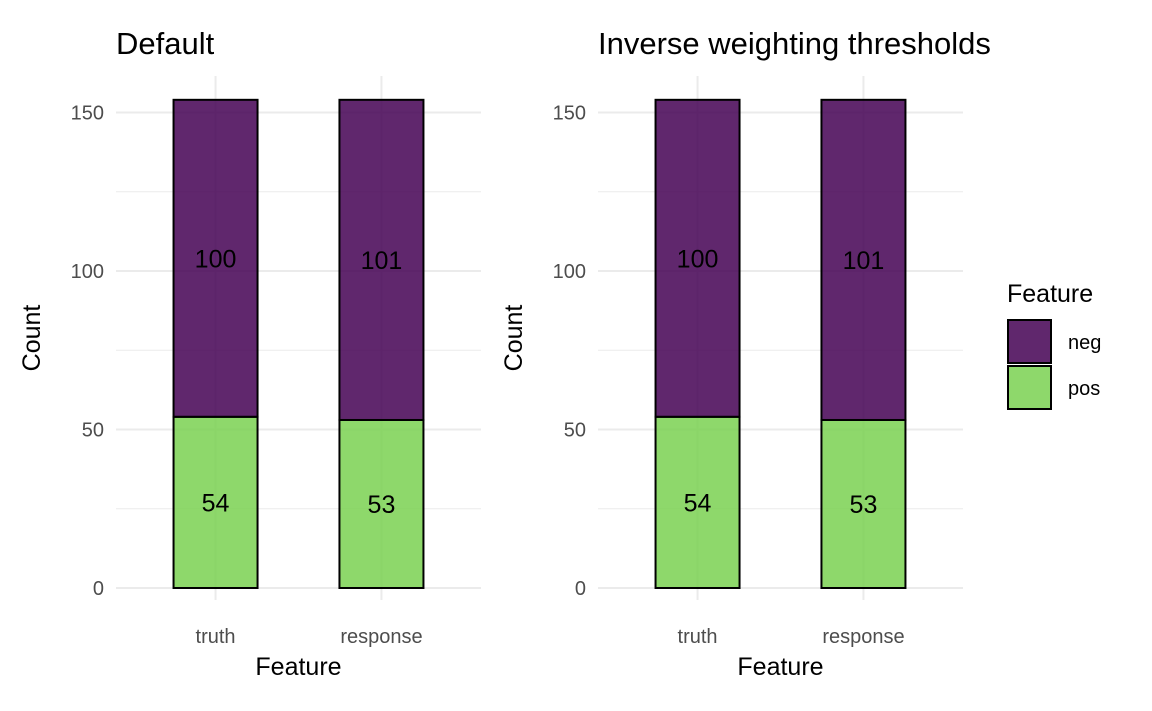  What do you see at coordinates (1054, 345) in the screenshot?
I see `legend: Feature neg pos` at bounding box center [1054, 345].